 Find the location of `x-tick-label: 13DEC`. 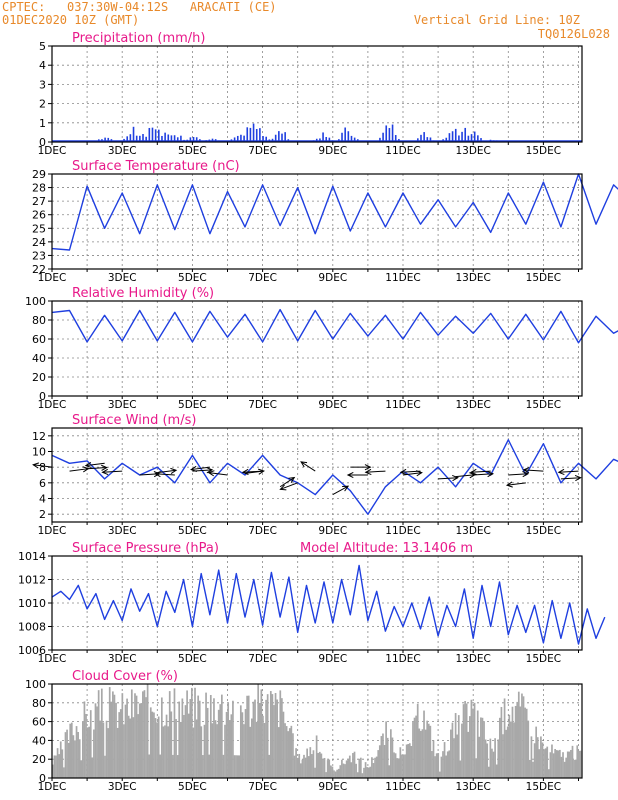

x-tick-label: 13DEC is located at coordinates (472, 787).